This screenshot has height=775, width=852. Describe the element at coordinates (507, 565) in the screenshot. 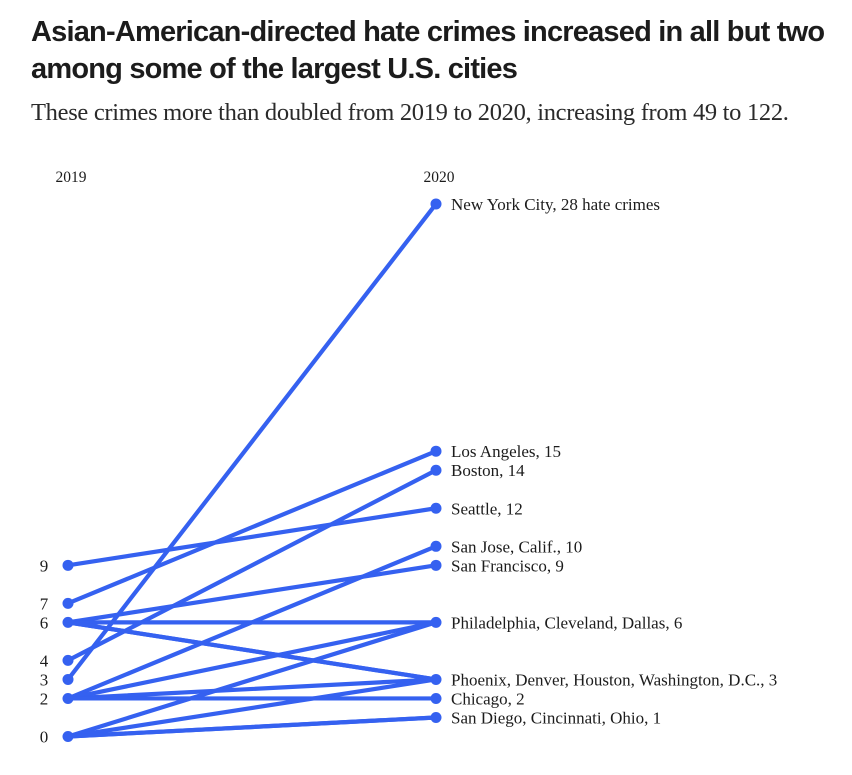

I see `series-label: San Francisco, 9` at that location.